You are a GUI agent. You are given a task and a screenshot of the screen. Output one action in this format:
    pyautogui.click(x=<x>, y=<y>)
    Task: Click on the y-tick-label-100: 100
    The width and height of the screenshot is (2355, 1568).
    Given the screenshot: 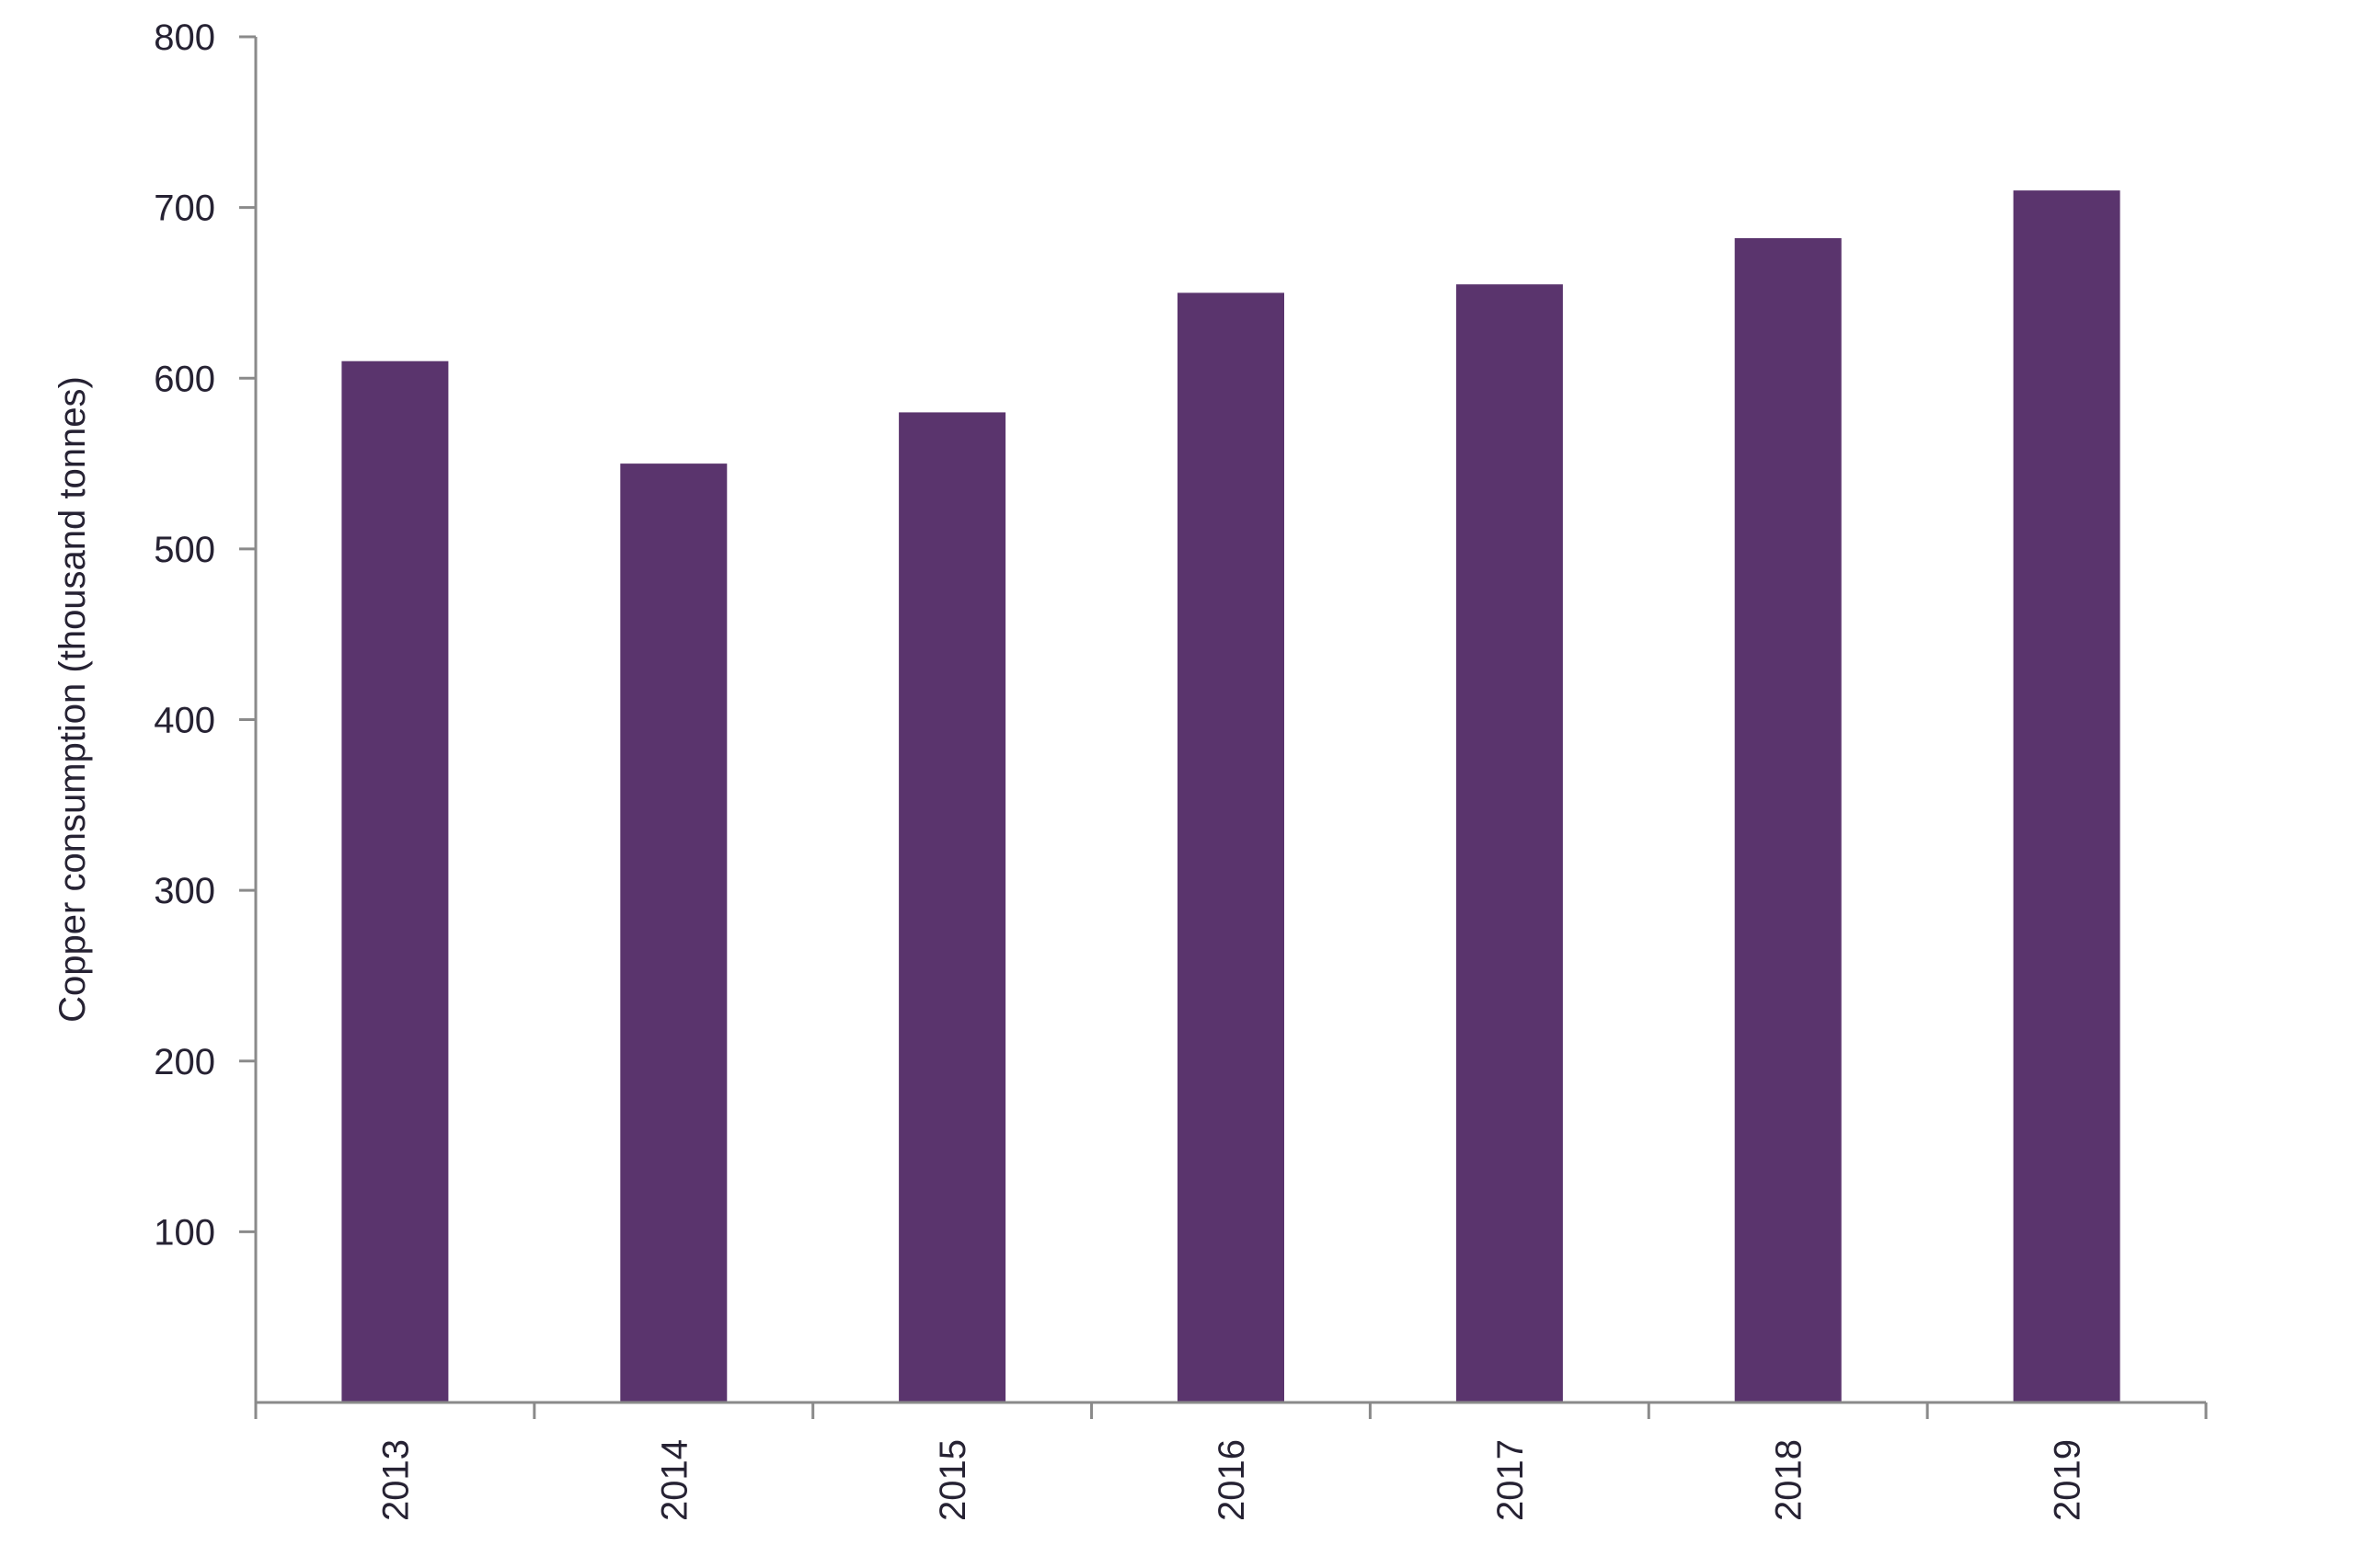 What is the action you would take?
    pyautogui.click(x=184, y=1232)
    